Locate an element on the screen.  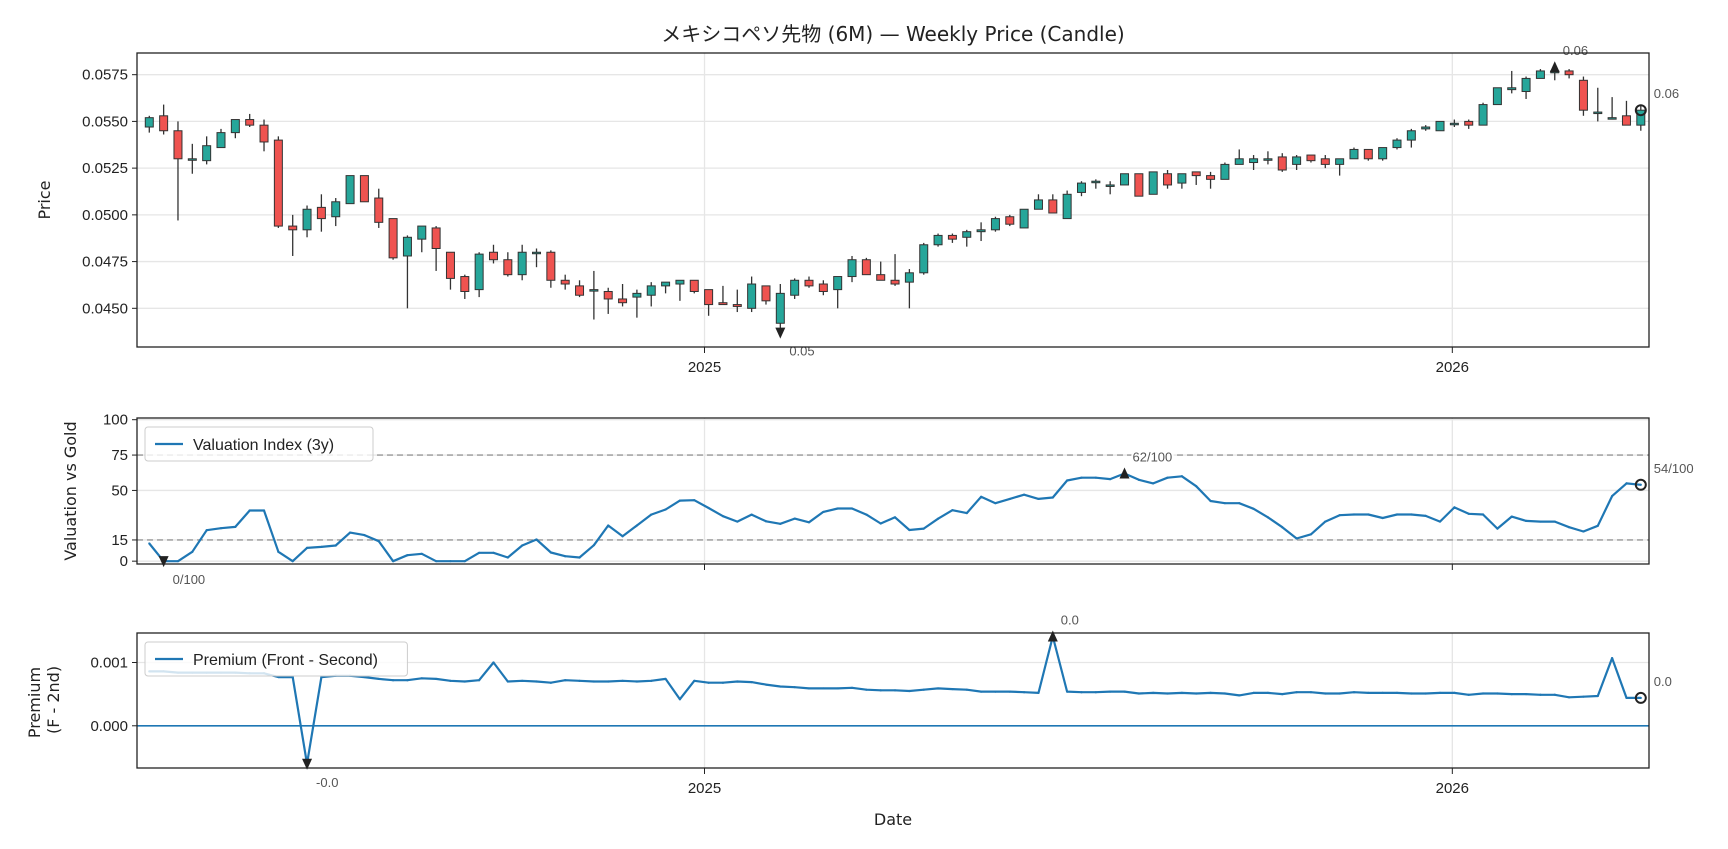
max-annotation: 0.06 is located at coordinates (1575, 50).